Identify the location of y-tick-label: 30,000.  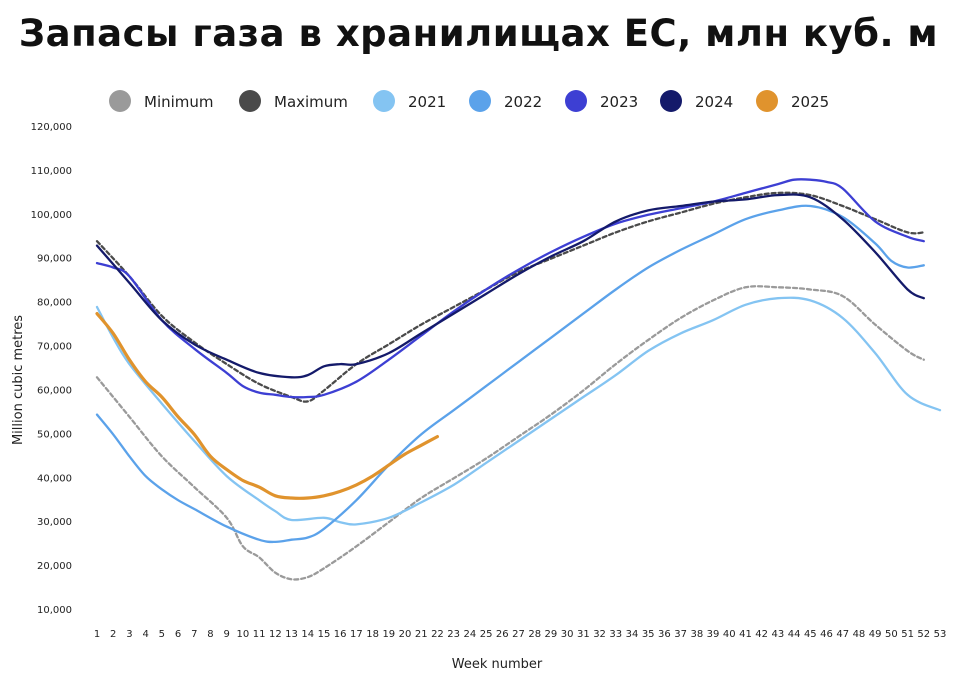
(54, 522).